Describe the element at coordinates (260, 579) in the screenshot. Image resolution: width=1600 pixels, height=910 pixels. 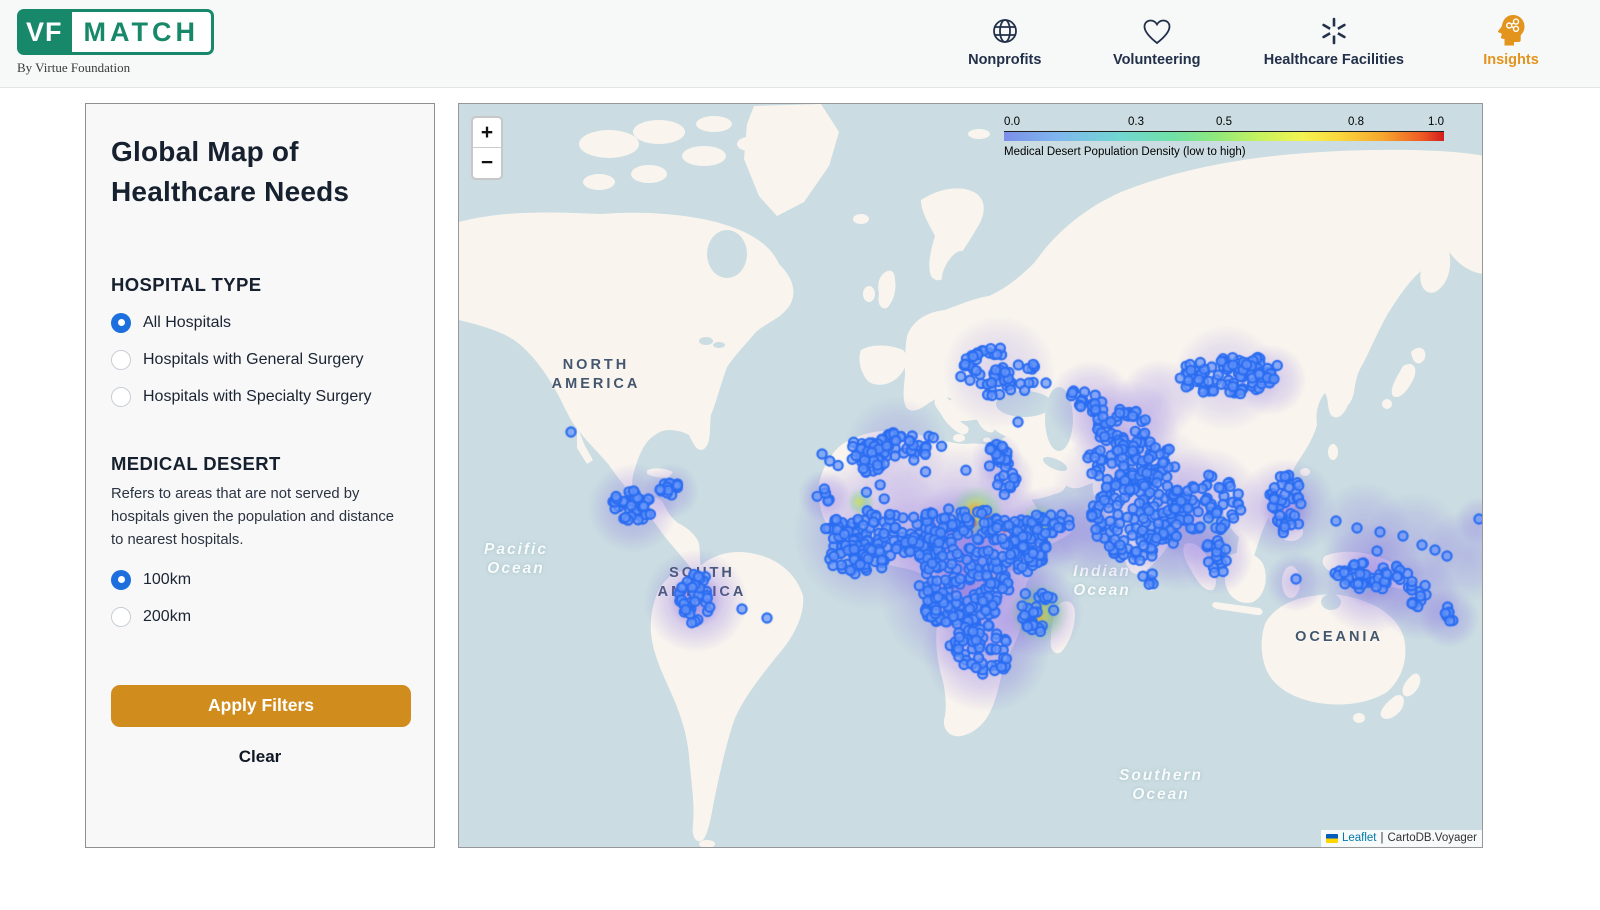
I see `radio-100km: 100km` at that location.